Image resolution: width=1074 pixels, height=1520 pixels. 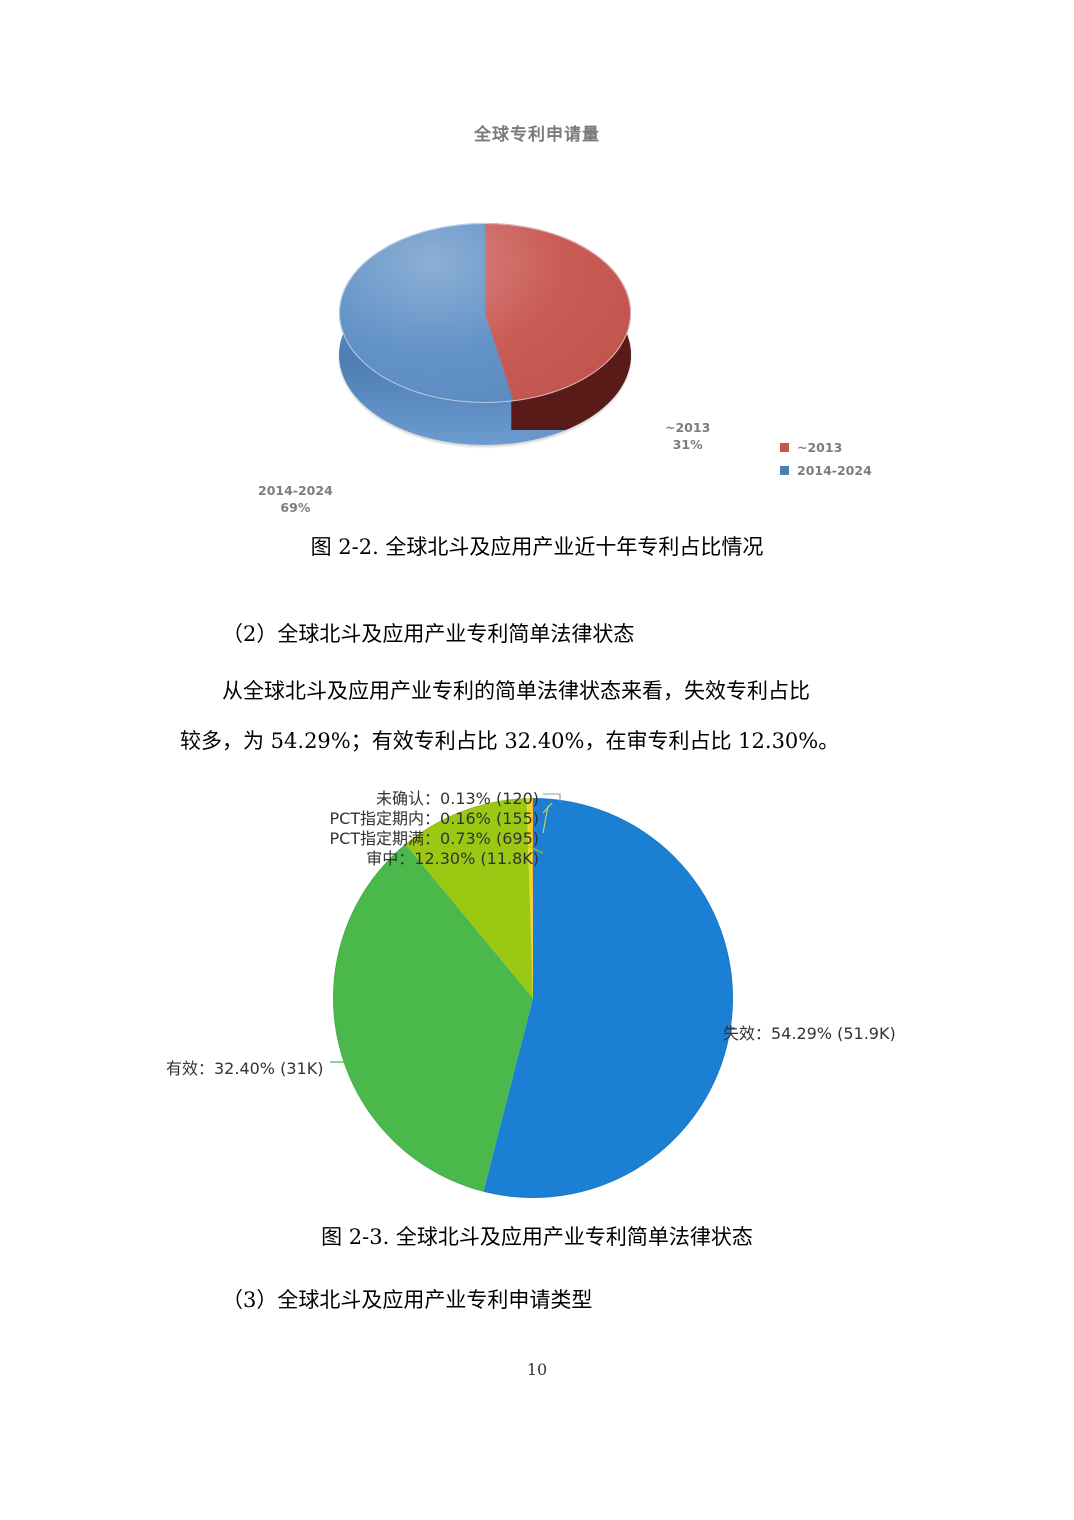 I want to click on legend-item-2014-2024: 2014-2024, so click(x=826, y=470).